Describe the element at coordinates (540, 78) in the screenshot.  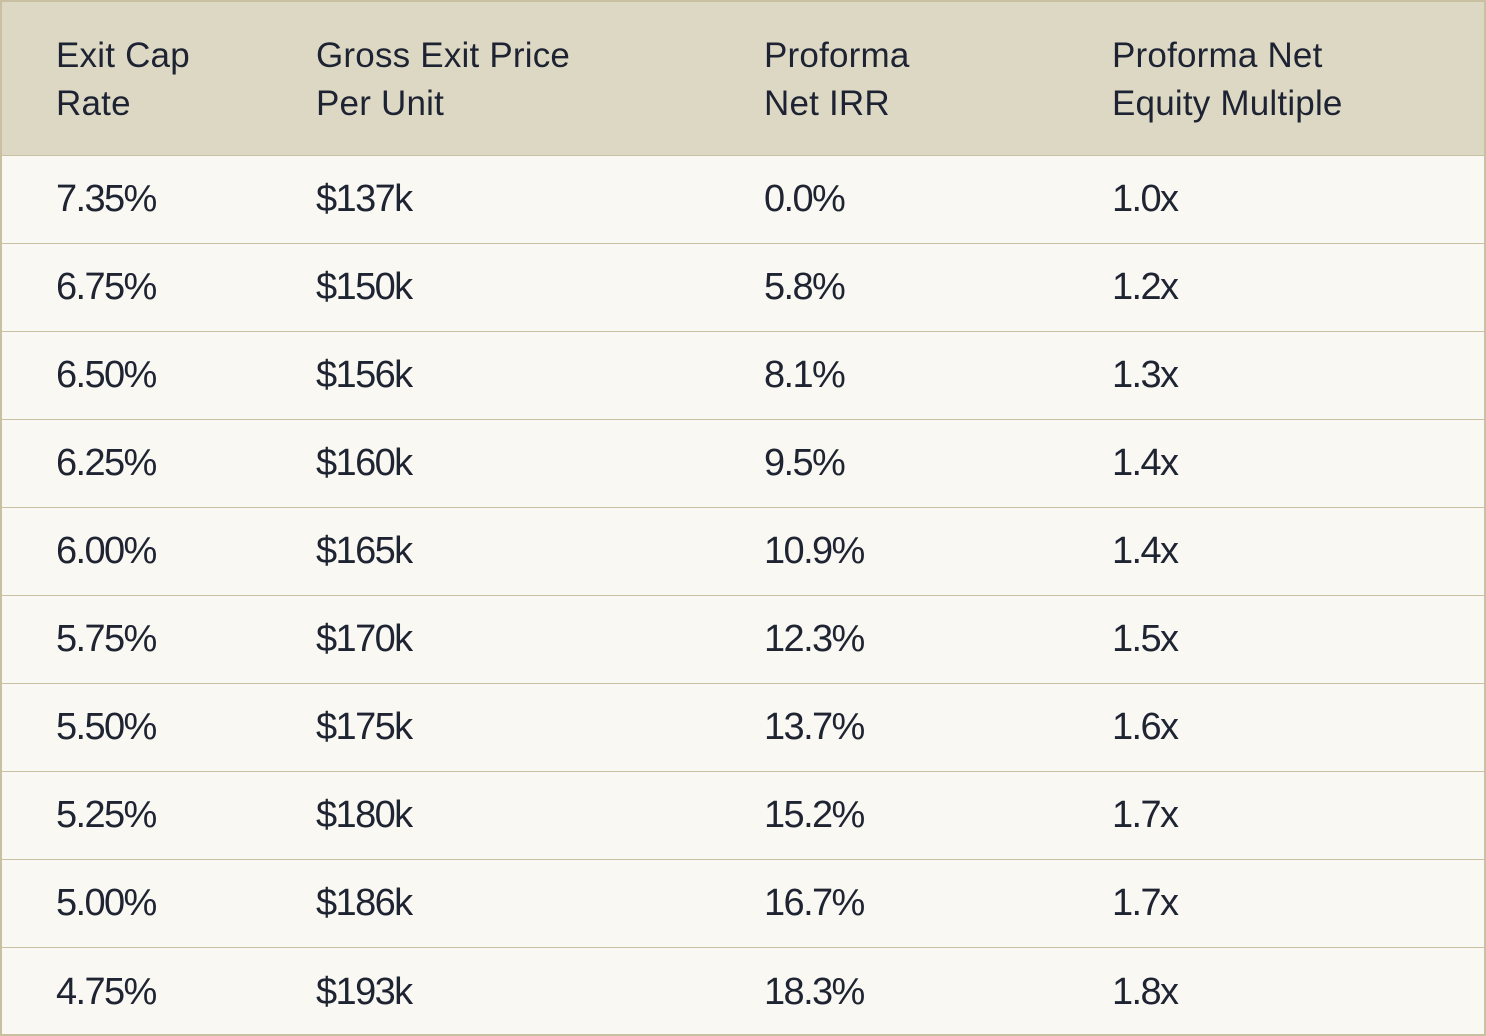
I see `header-gross-exit-price: Gross Exit Price Per Unit` at that location.